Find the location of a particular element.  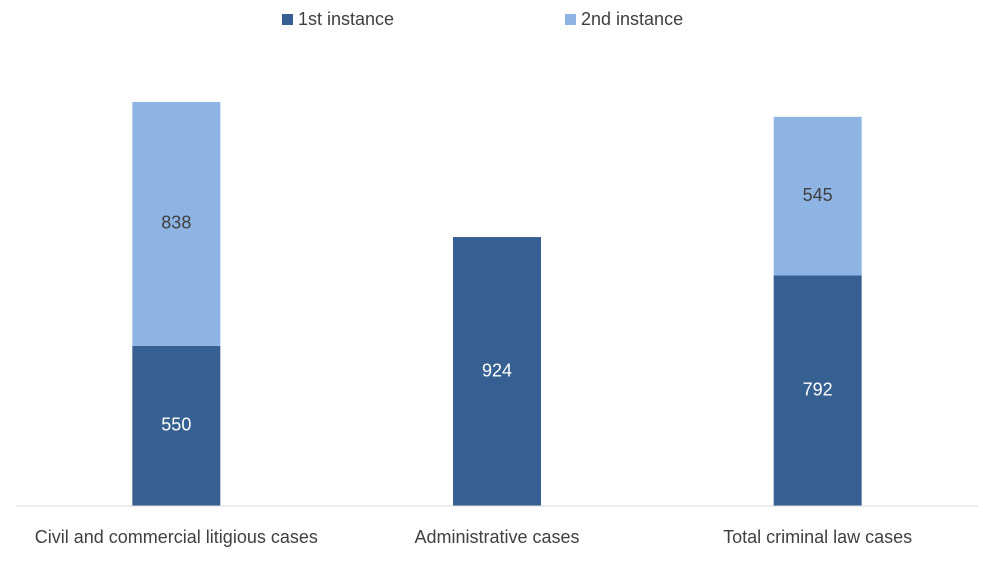

legend-label: 1st instance is located at coordinates (346, 19).